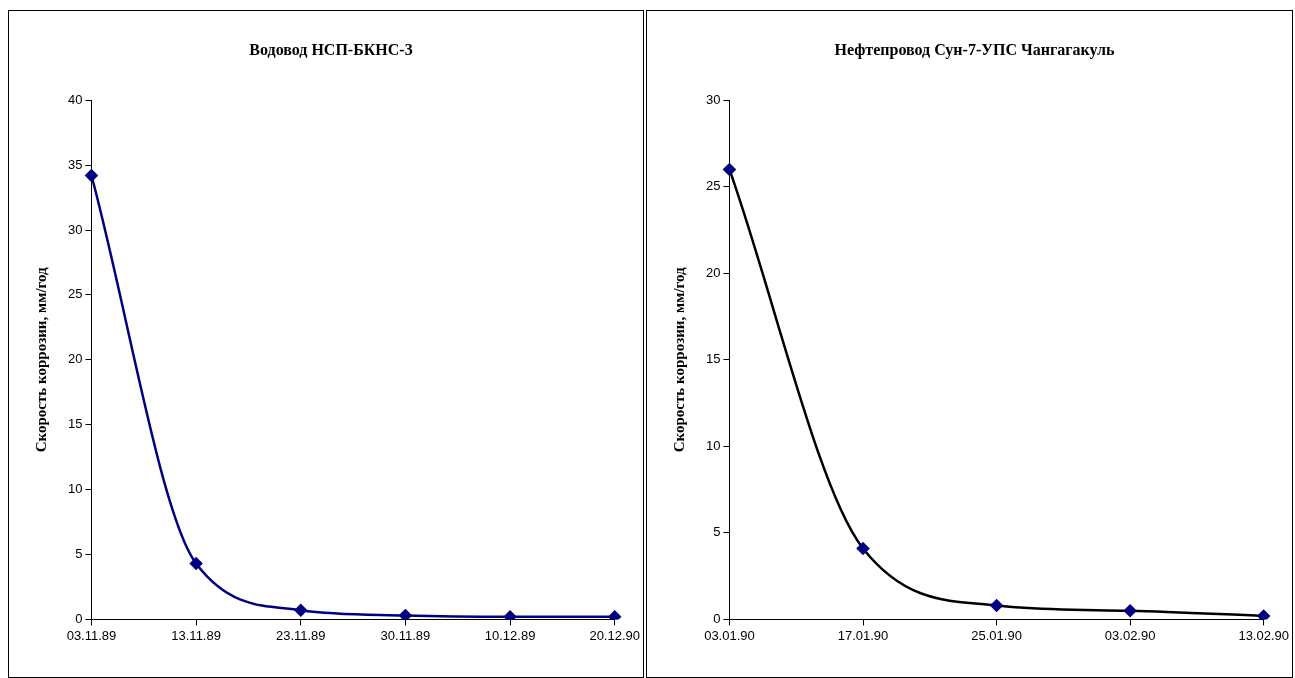 The image size is (1295, 678). What do you see at coordinates (1263, 635) in the screenshot?
I see `x-tick-label: 13.02.90` at bounding box center [1263, 635].